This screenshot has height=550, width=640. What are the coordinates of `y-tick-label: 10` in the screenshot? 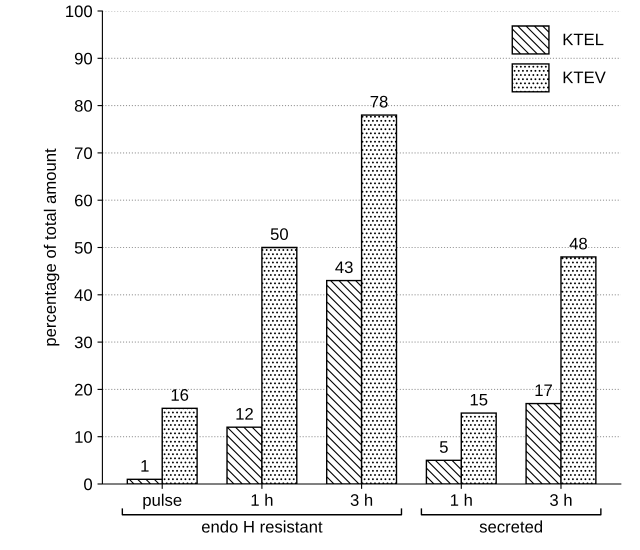 It's located at (83, 437).